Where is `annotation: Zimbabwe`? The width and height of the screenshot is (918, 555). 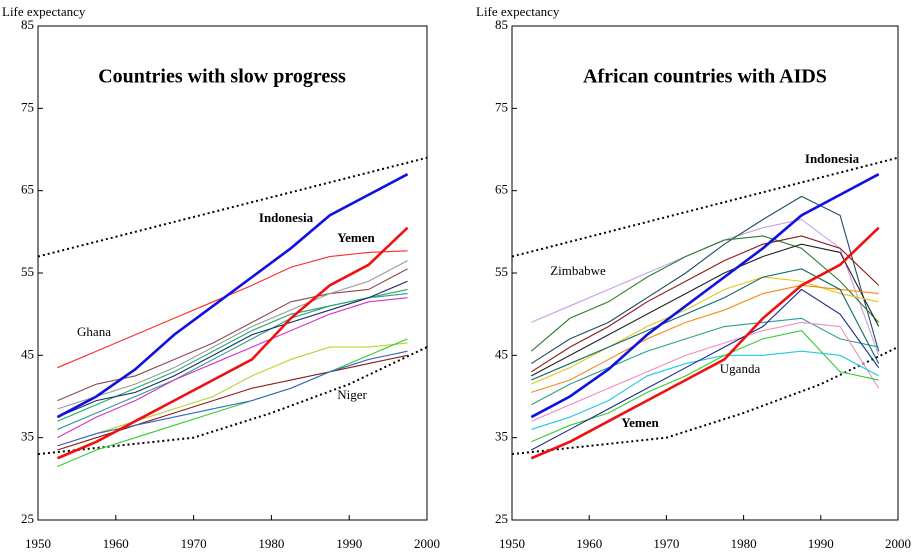
annotation: Zimbabwe is located at coordinates (578, 270).